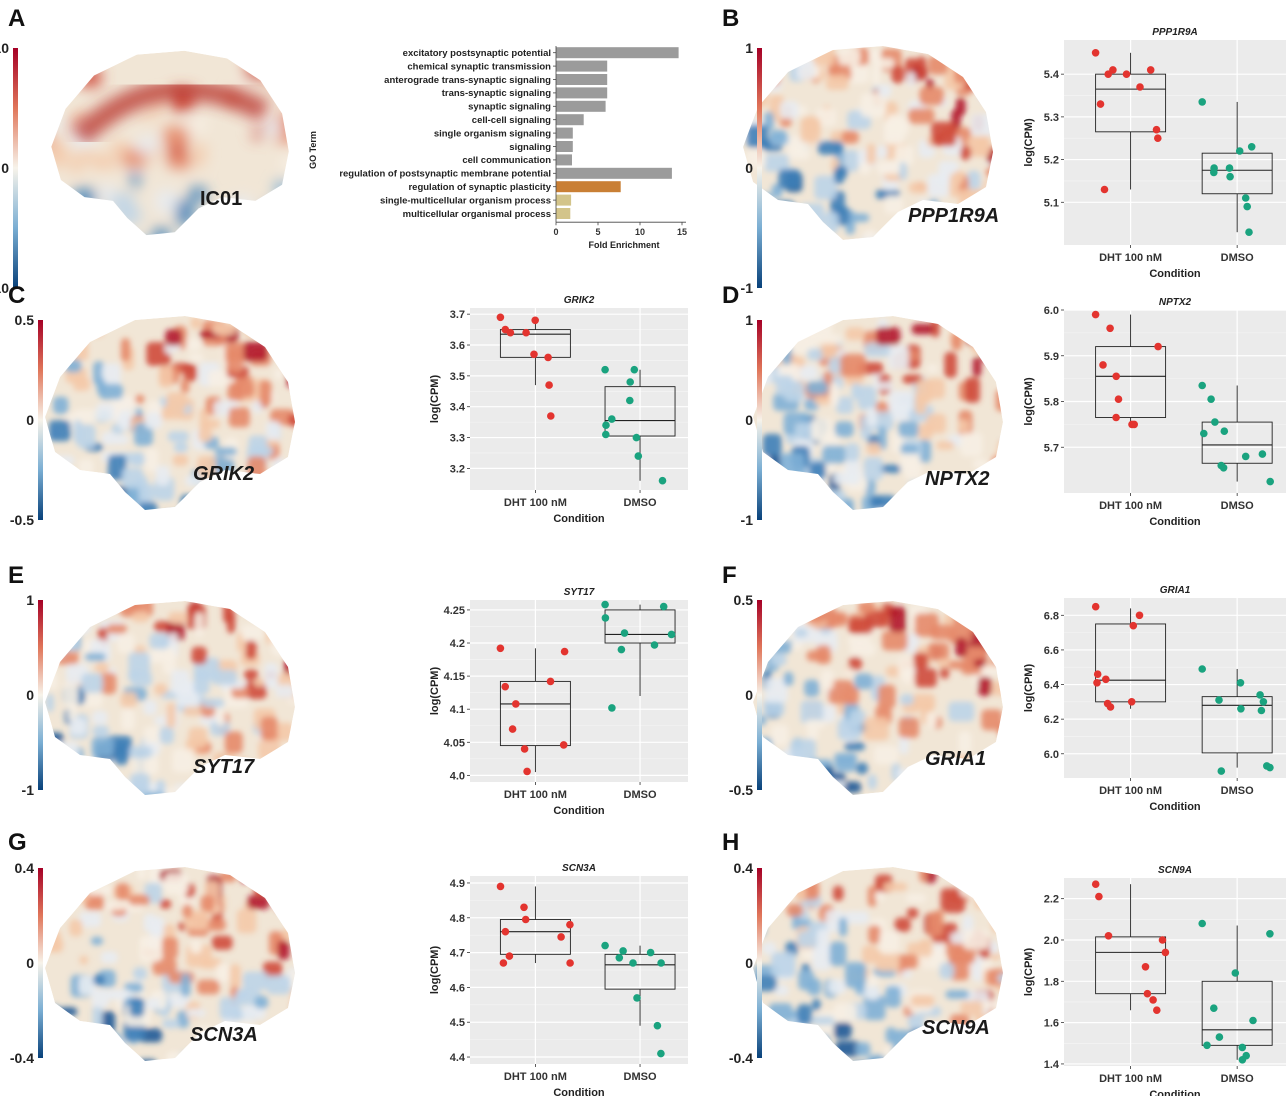 The width and height of the screenshot is (1287, 1096). What do you see at coordinates (640, 626) in the screenshot?
I see `box` at bounding box center [640, 626].